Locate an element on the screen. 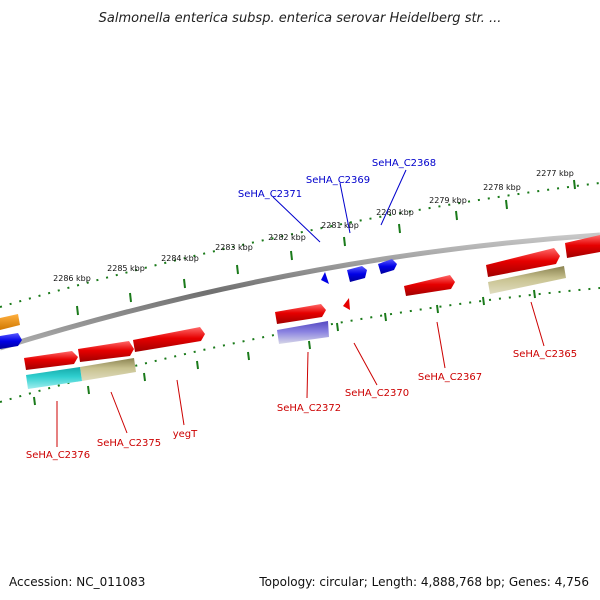 This screenshot has width=600, height=600. reverse-gene-c2371 is located at coordinates (325, 278).